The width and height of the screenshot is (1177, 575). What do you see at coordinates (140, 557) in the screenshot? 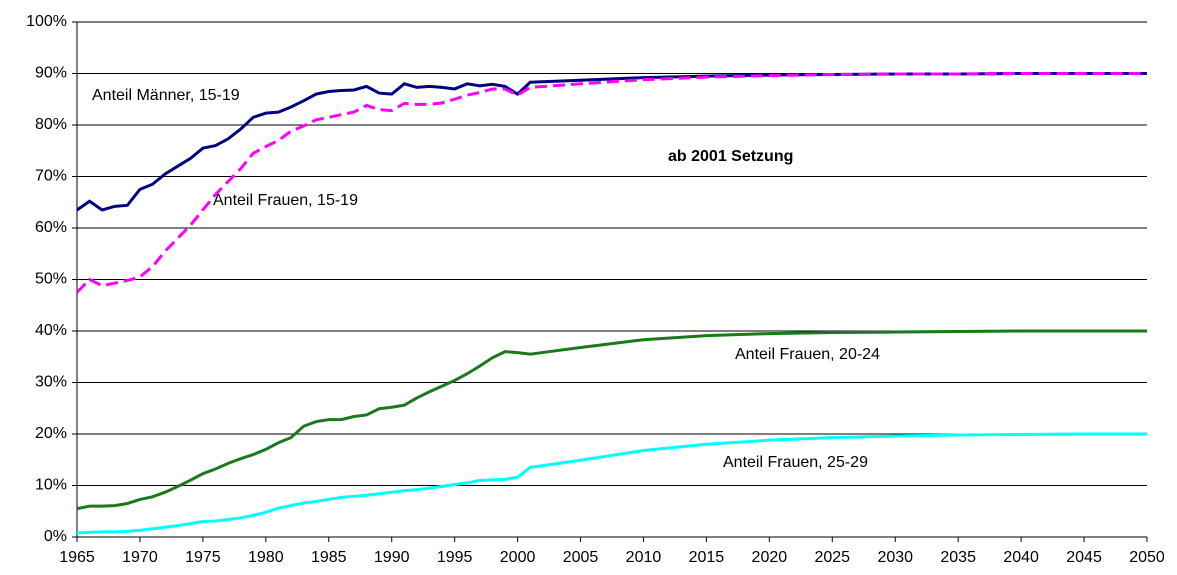
I see `x-tick-label: 1970` at bounding box center [140, 557].